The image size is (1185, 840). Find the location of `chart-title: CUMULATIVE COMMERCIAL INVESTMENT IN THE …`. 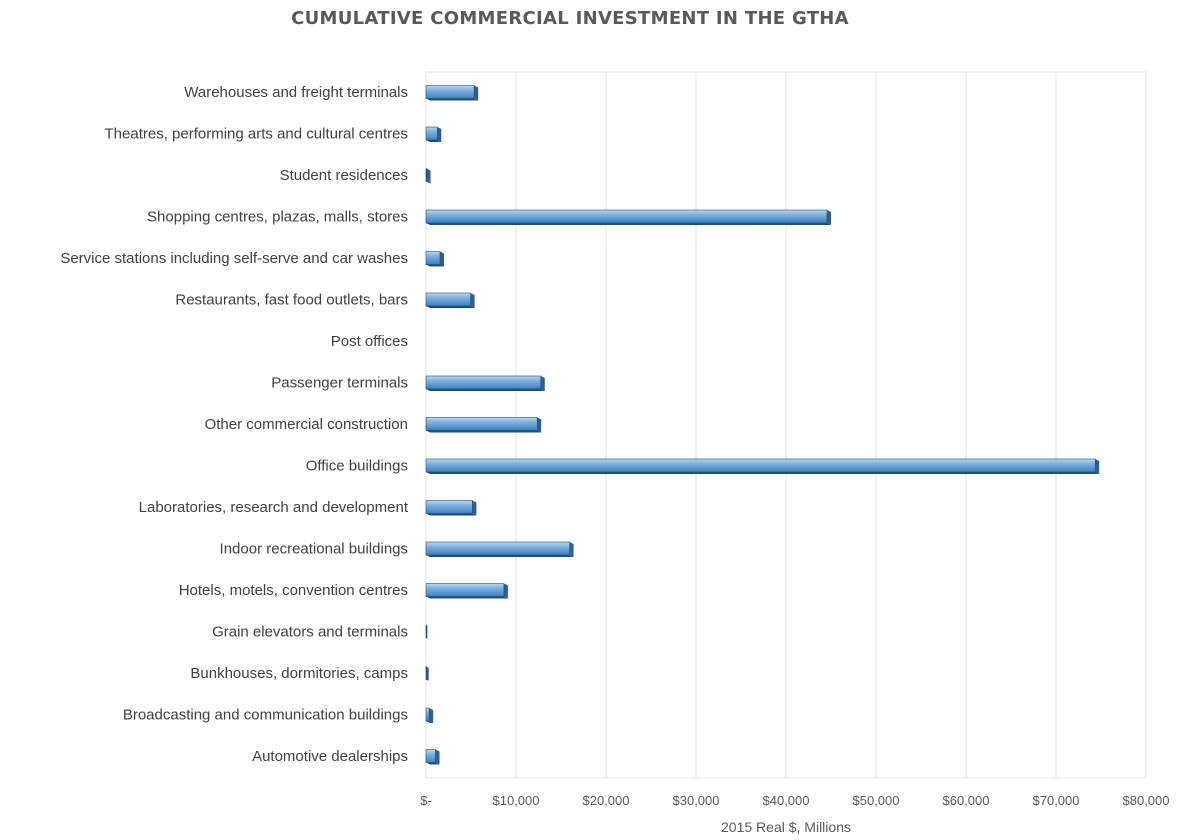

chart-title: CUMULATIVE COMMERCIAL INVESTMENT IN THE … is located at coordinates (570, 18).